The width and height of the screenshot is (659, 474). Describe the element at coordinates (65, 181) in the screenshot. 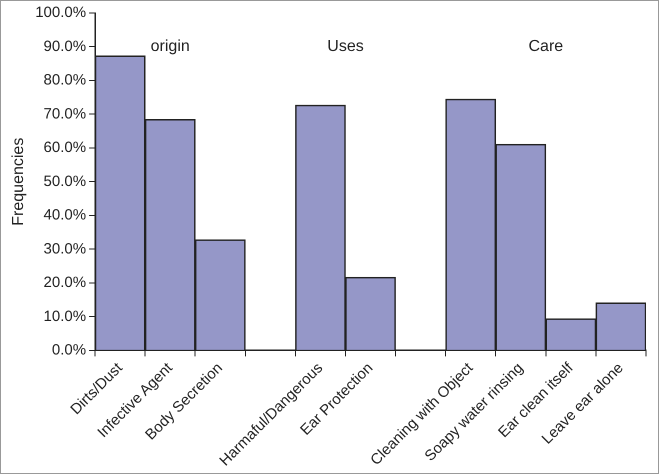

I see `y-tick-label: 50.0%` at that location.